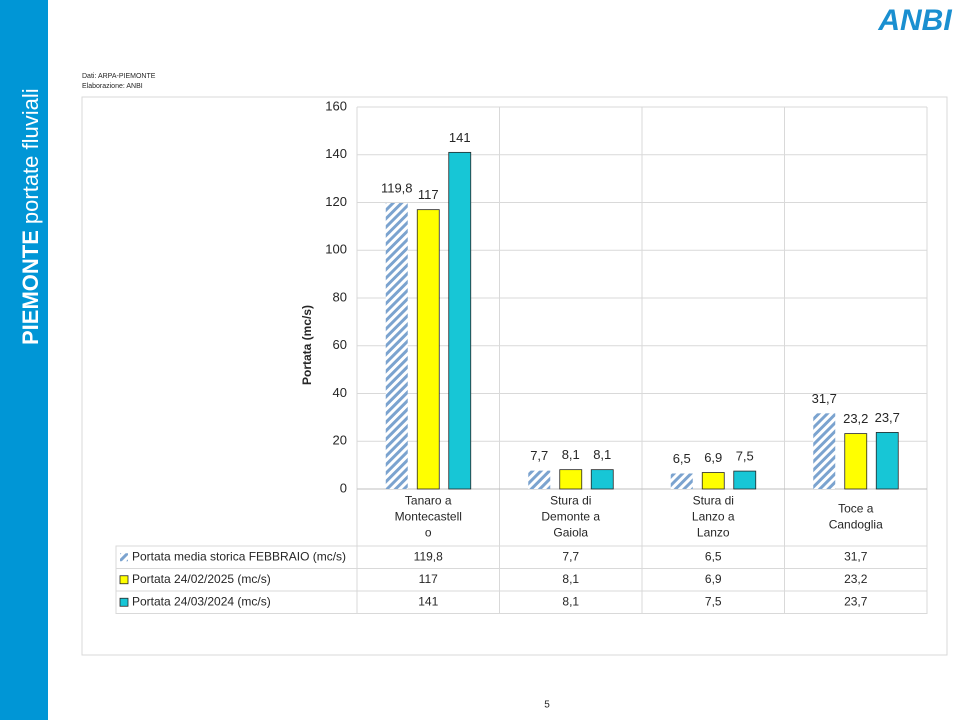 The height and width of the screenshot is (725, 960). What do you see at coordinates (521, 602) in the screenshot?
I see `table-row-border` at bounding box center [521, 602].